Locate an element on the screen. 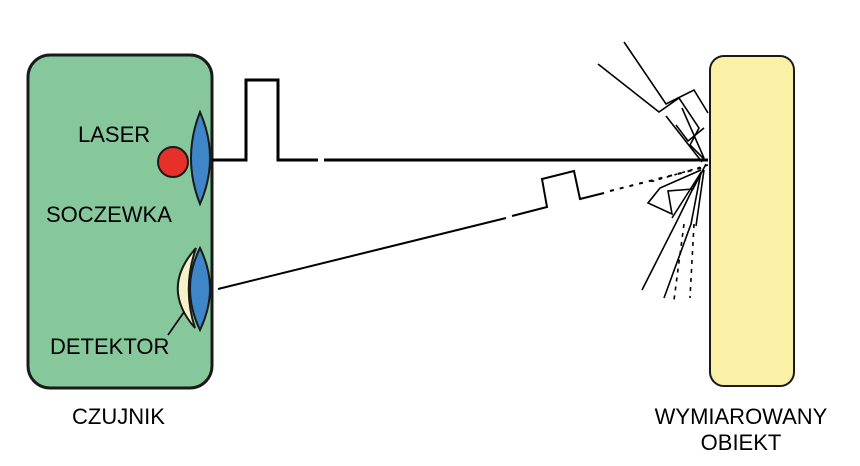 This screenshot has height=466, width=860. detector-leader-line is located at coordinates (176, 323).